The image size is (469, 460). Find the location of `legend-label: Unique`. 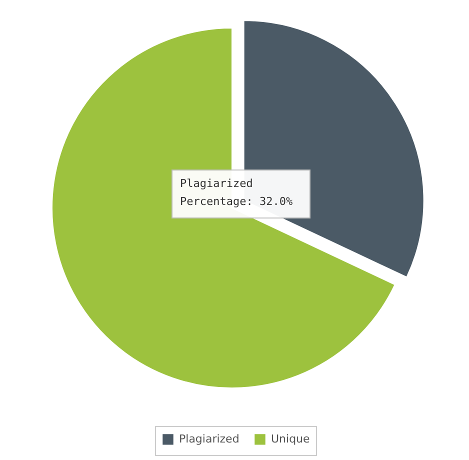

legend-label: Unique is located at coordinates (290, 439).